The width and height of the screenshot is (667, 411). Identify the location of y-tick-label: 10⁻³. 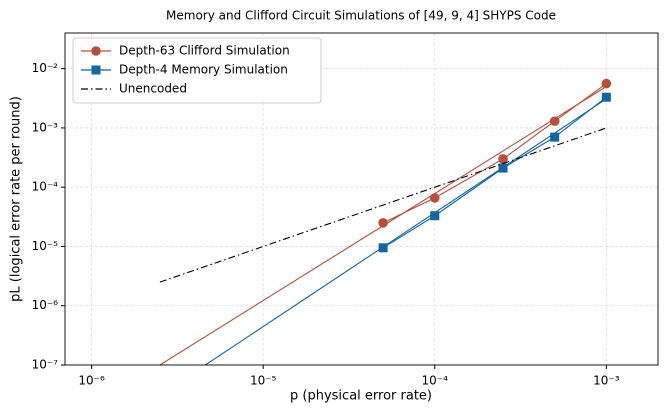
(45, 127).